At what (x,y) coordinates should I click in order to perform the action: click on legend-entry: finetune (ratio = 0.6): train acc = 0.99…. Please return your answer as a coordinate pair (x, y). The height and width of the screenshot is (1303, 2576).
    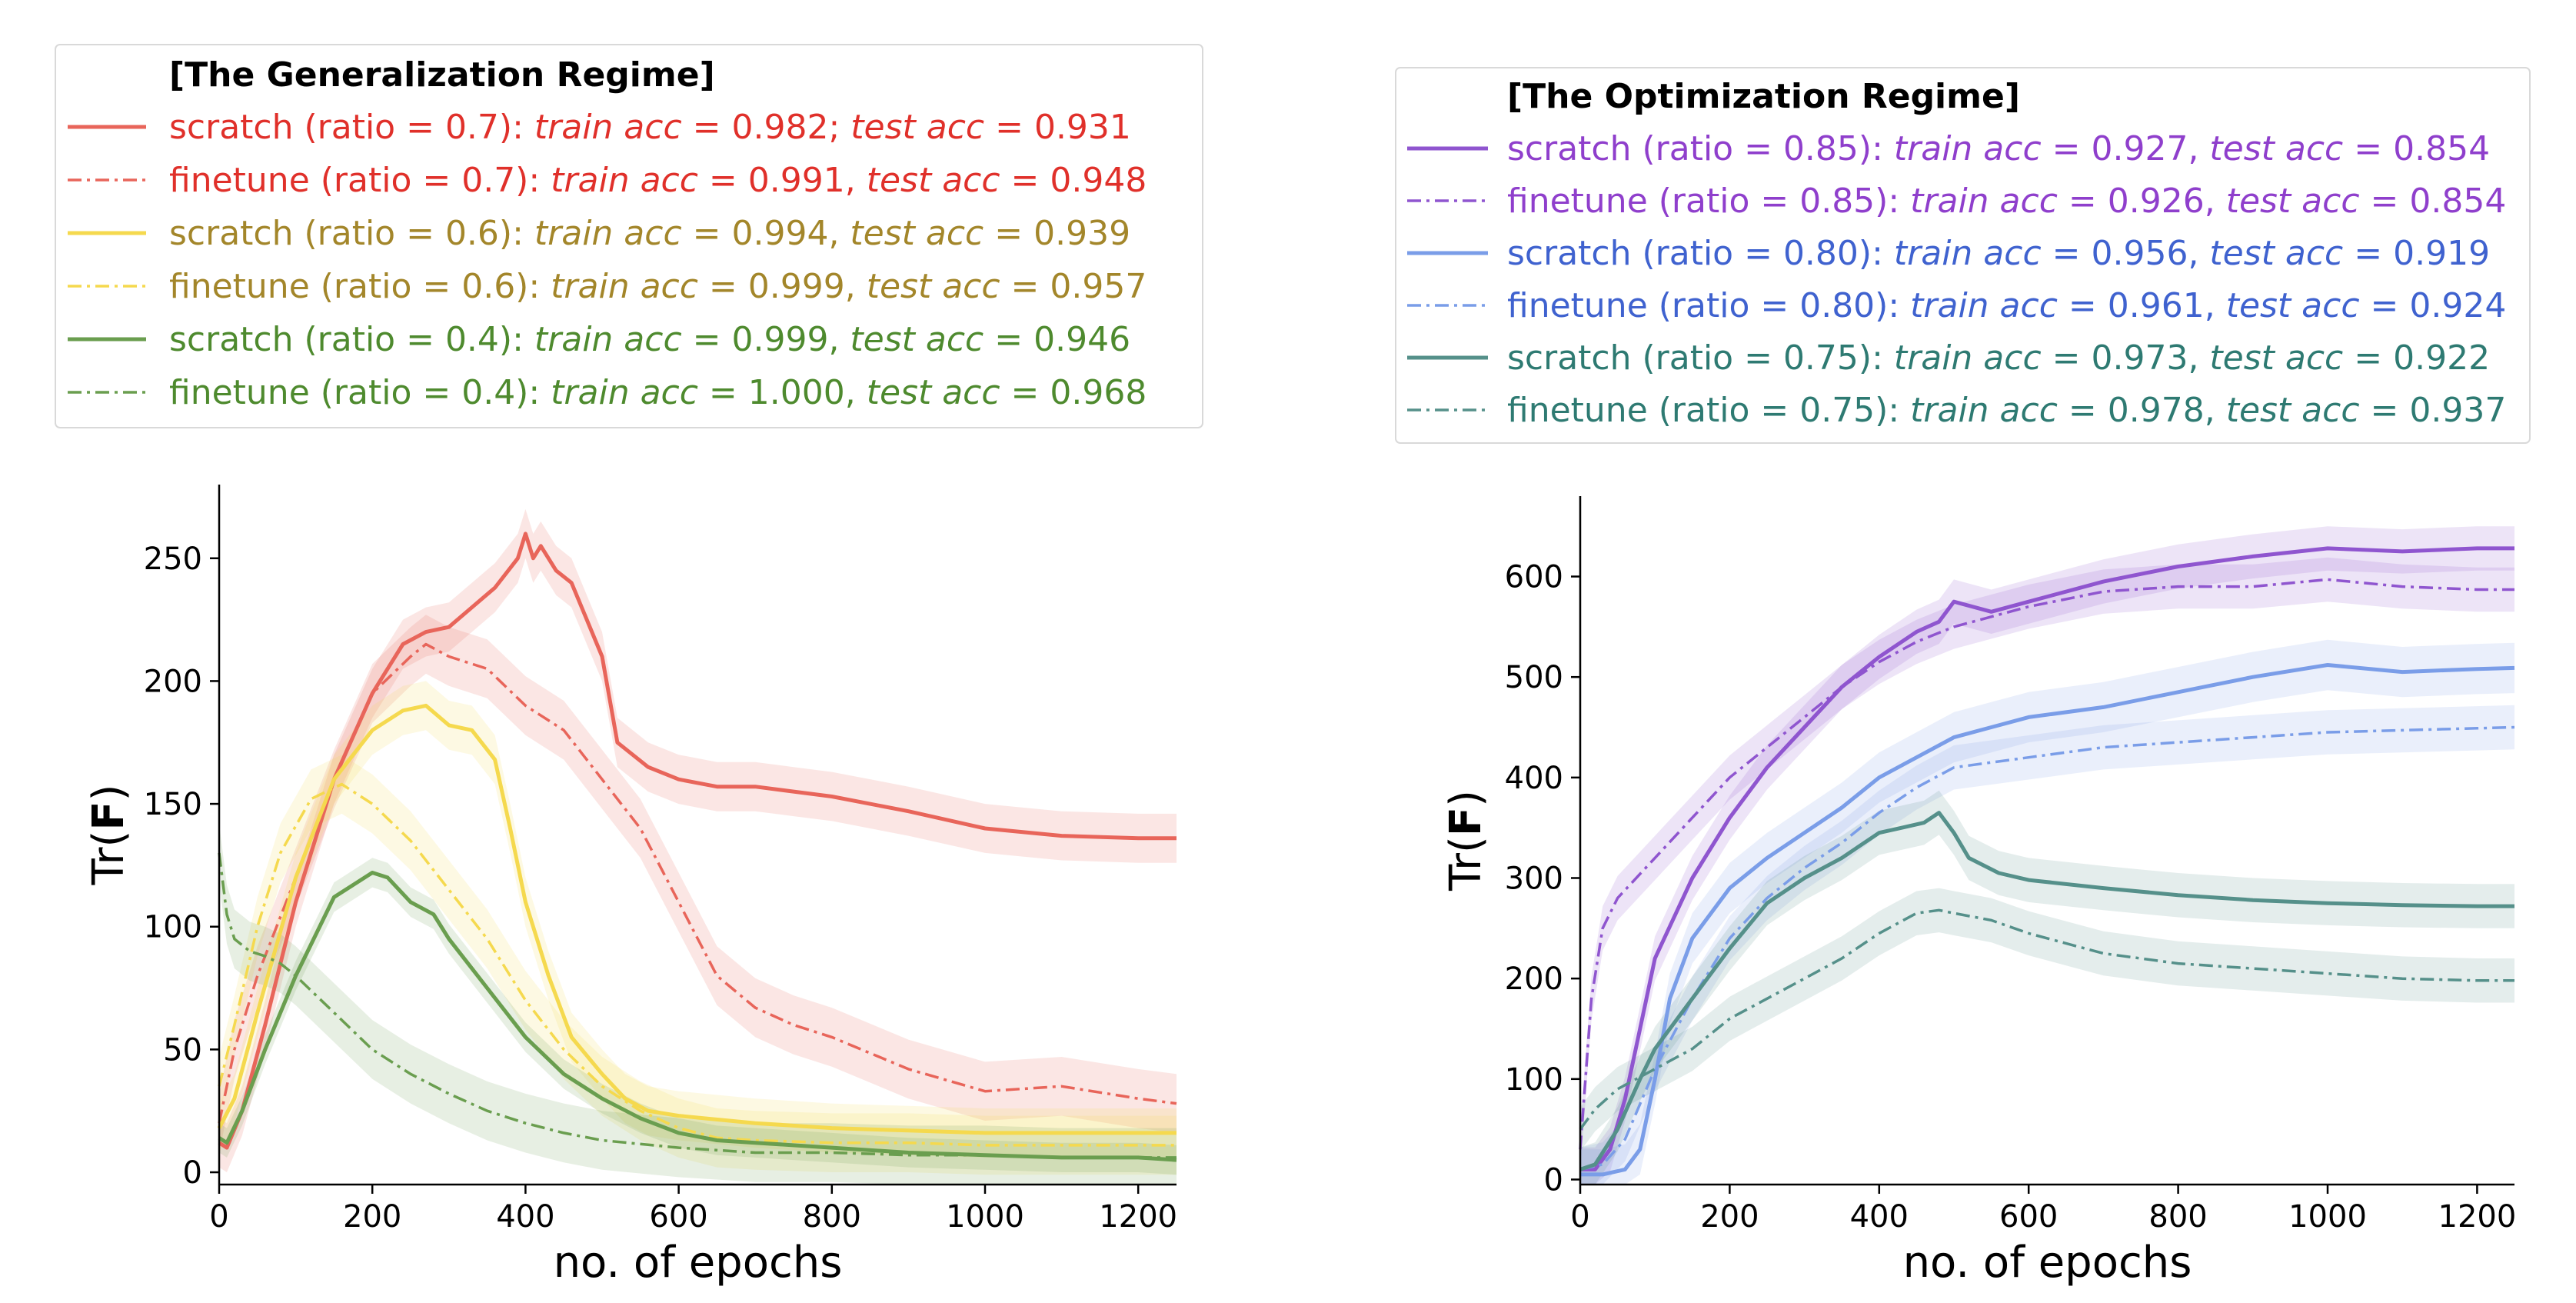
    Looking at the image, I should click on (658, 286).